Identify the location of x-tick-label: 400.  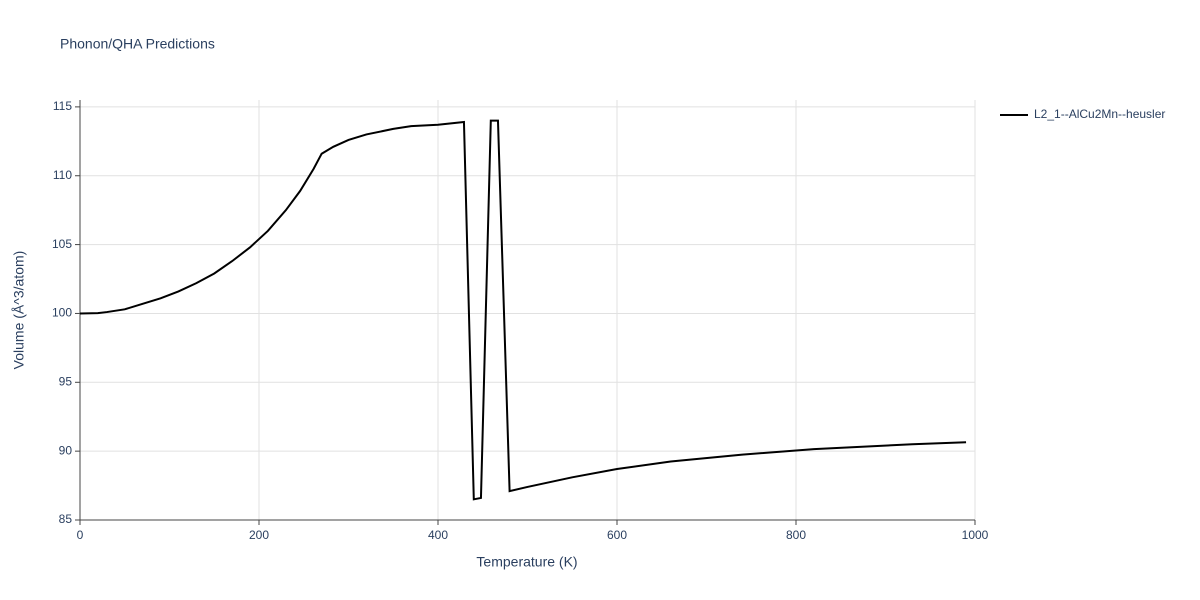
(438, 535).